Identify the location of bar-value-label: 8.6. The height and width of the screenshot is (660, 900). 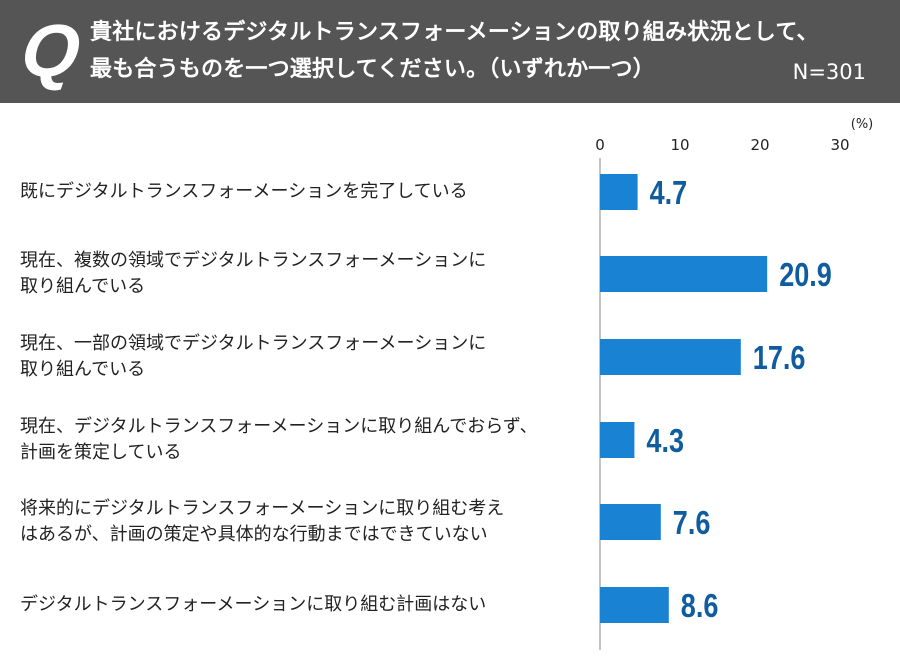
(700, 607).